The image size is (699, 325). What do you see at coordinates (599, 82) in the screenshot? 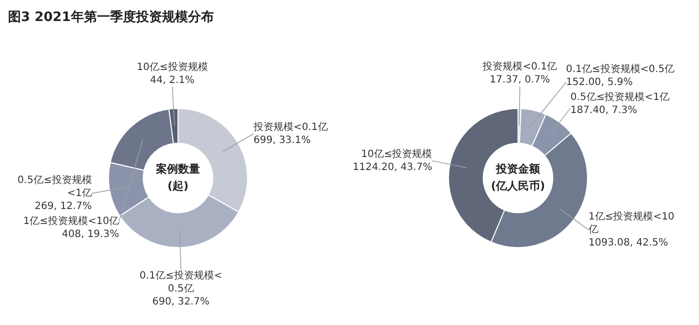
I see `data-label: 152.00, 5.9%` at bounding box center [599, 82].